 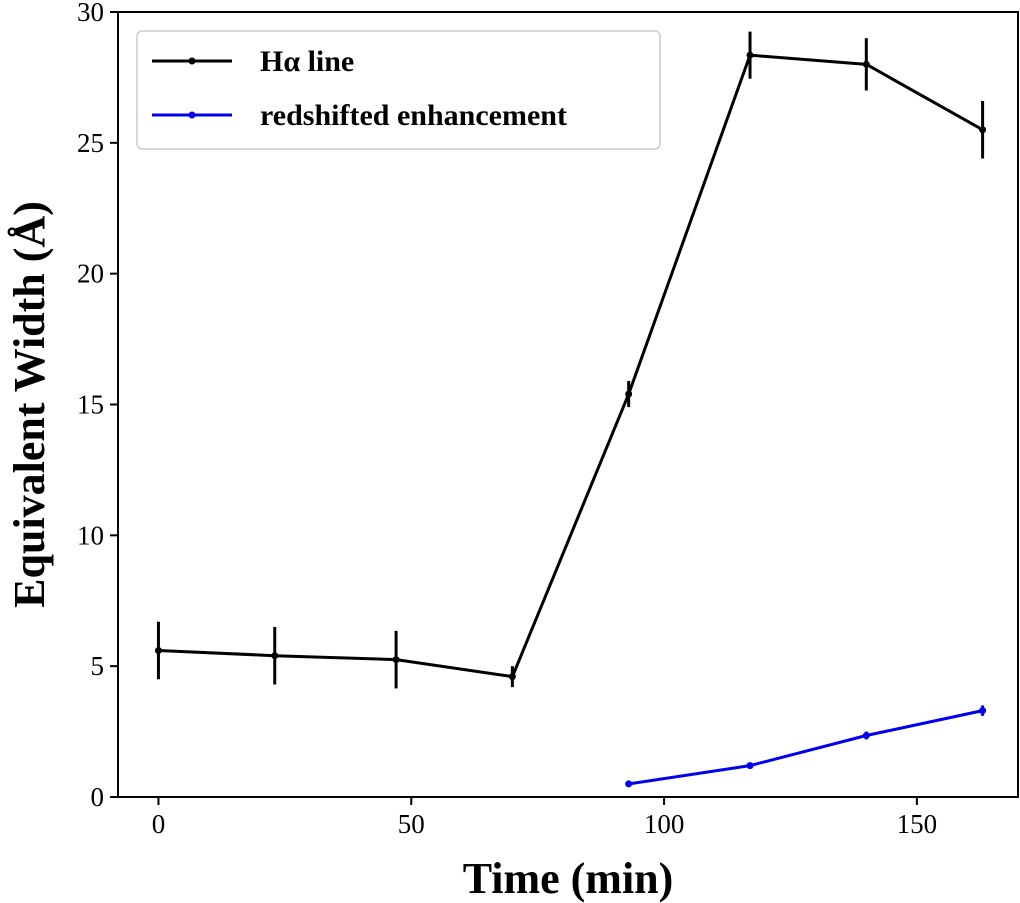 What do you see at coordinates (90, 535) in the screenshot?
I see `y-tick-label: 10` at bounding box center [90, 535].